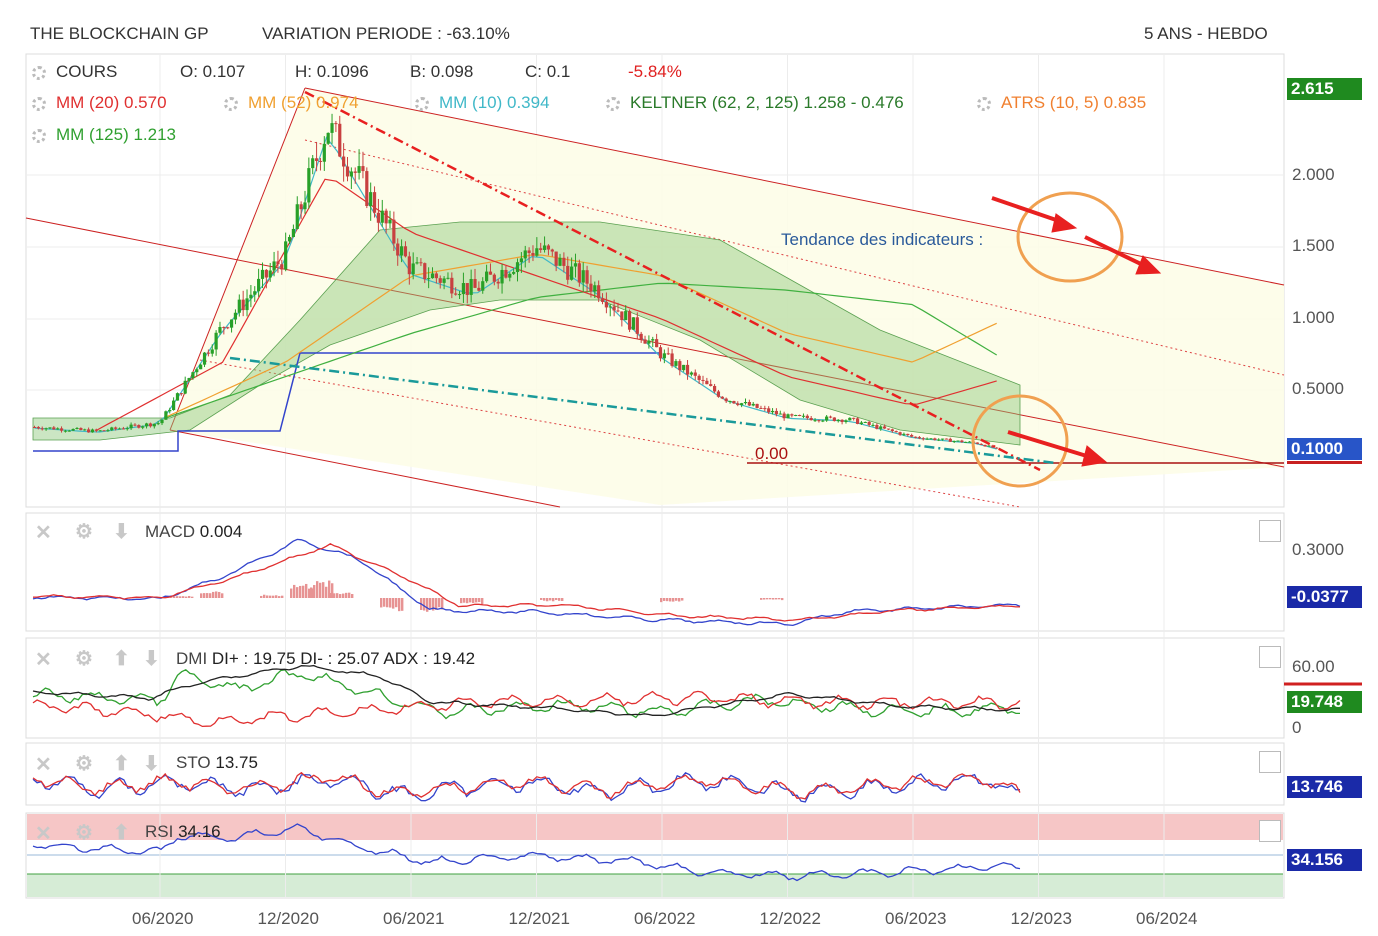  What do you see at coordinates (84, 764) in the screenshot?
I see `sto-gear-icon: ⚙` at bounding box center [84, 764].